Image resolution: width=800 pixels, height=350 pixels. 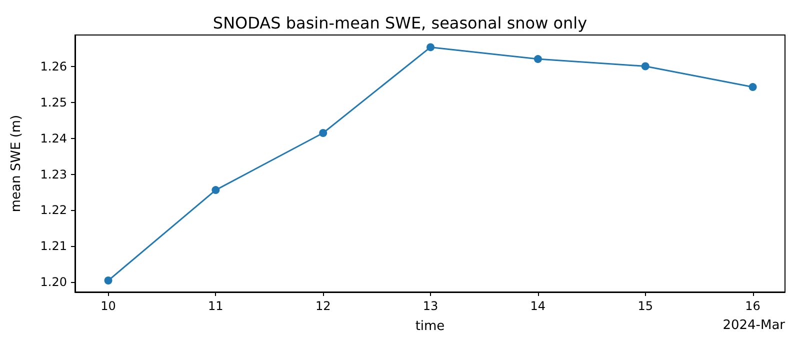 I want to click on y-axis-title: mean SWE (m), so click(x=16, y=163).